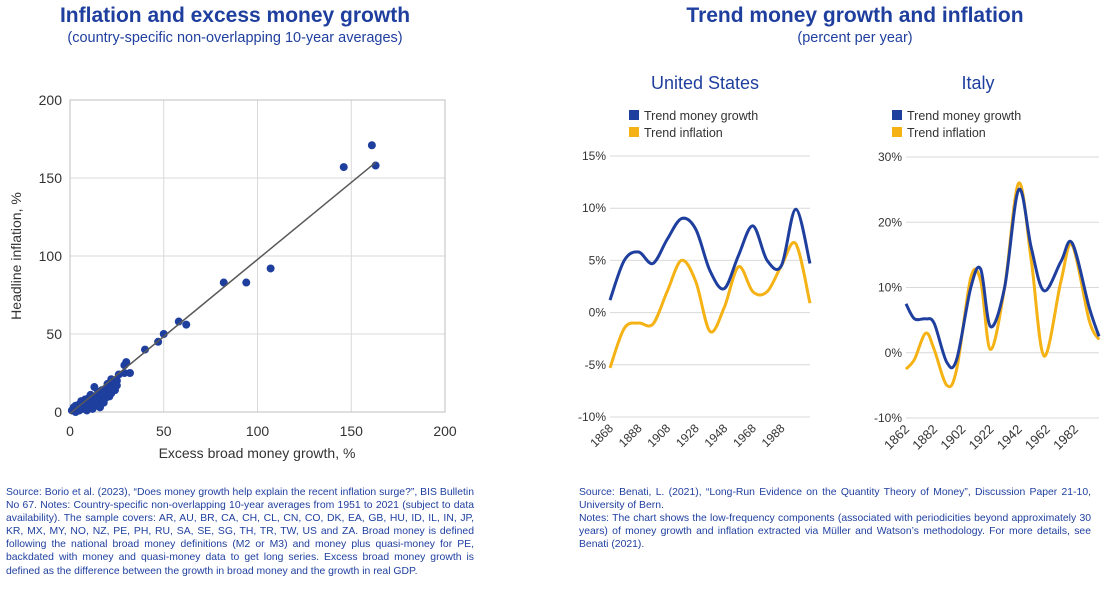 The height and width of the screenshot is (600, 1102). I want to click on italy-y-tick-label: -10%, so click(888, 418).